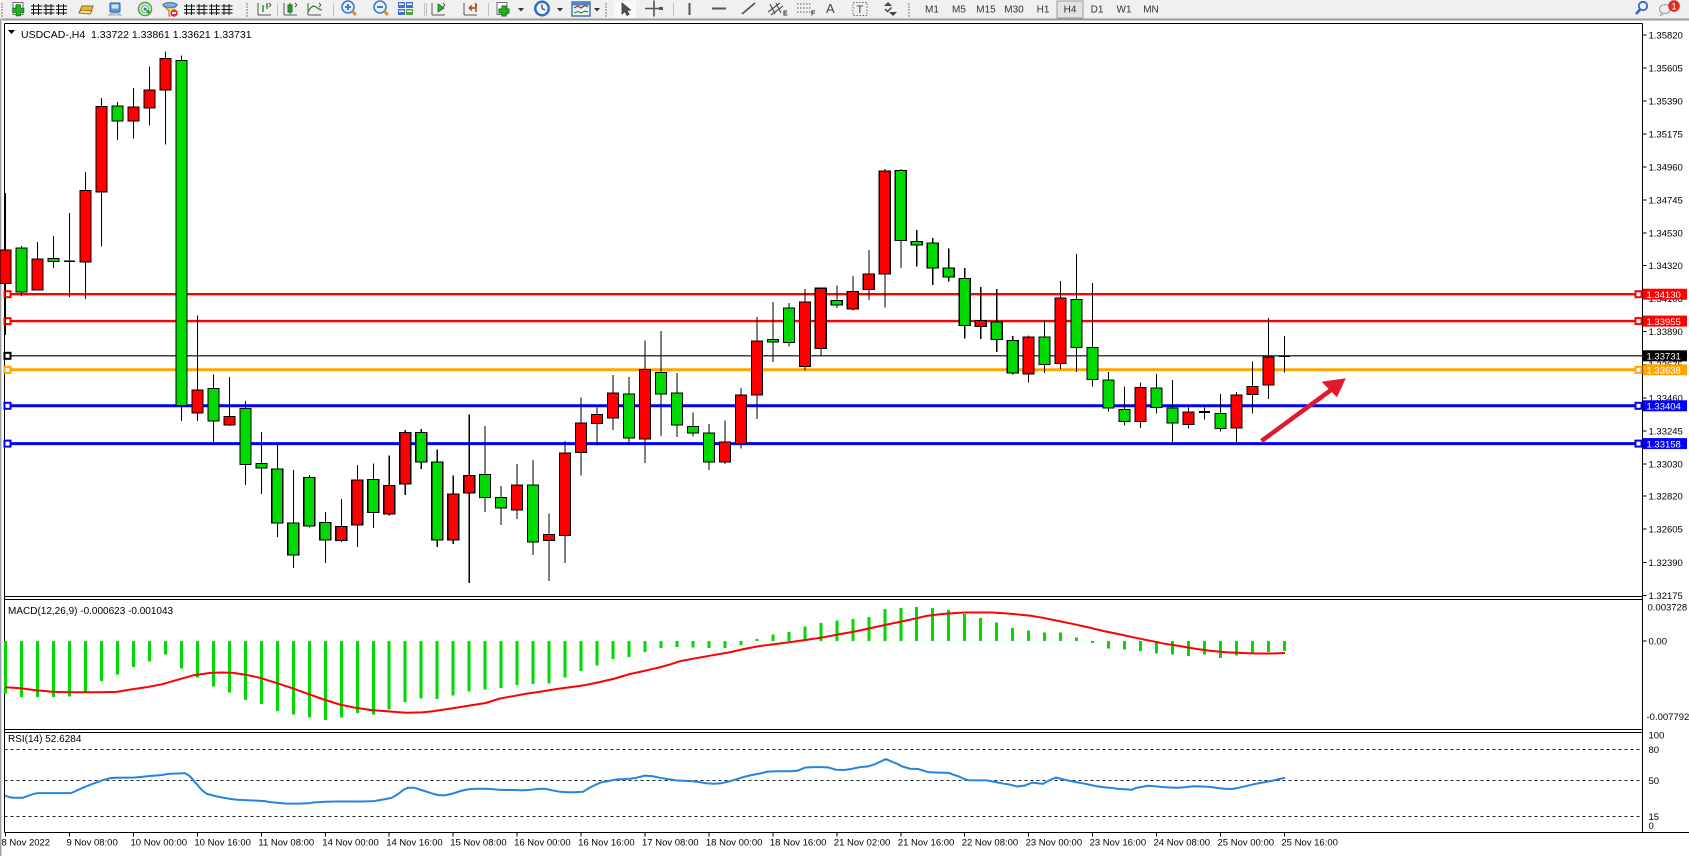  What do you see at coordinates (1666, 398) in the screenshot?
I see `svg-text: 1.33460` at bounding box center [1666, 398].